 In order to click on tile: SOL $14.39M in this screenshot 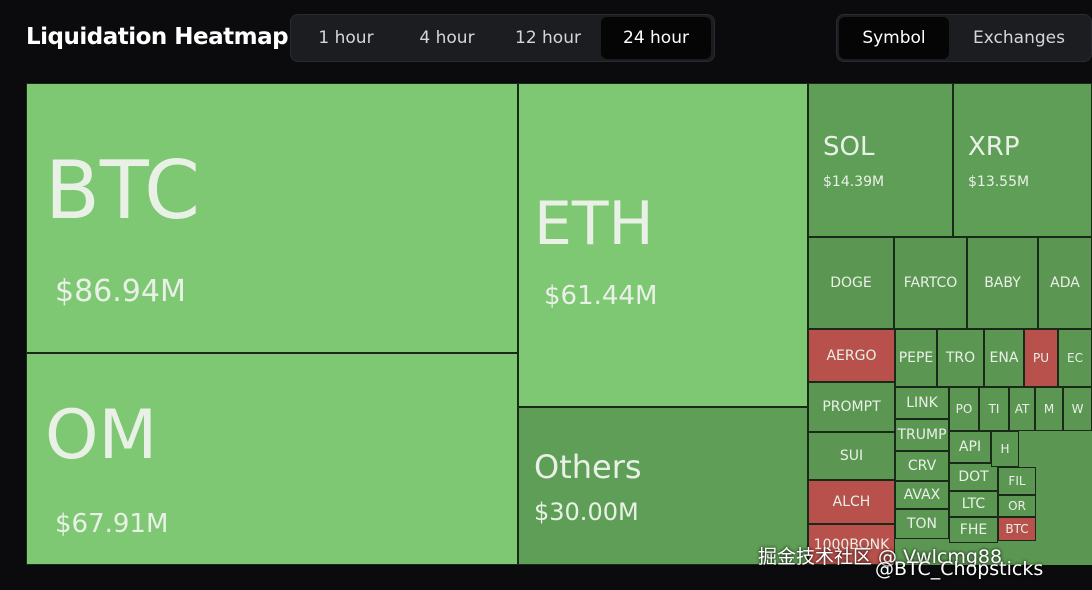, I will do `click(880, 160)`.